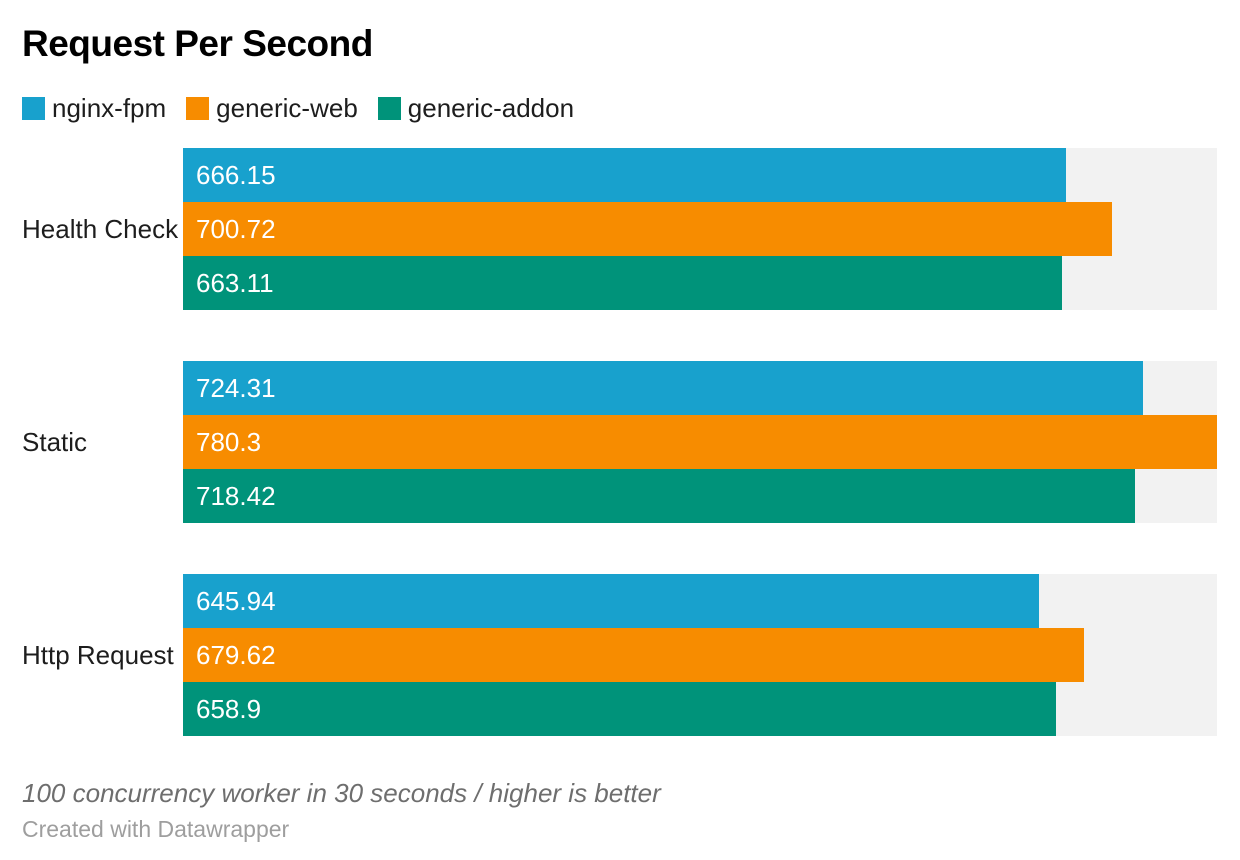 Image resolution: width=1240 pixels, height=860 pixels. I want to click on bar-health-check-nginx-fpm: 666.15, so click(624, 175).